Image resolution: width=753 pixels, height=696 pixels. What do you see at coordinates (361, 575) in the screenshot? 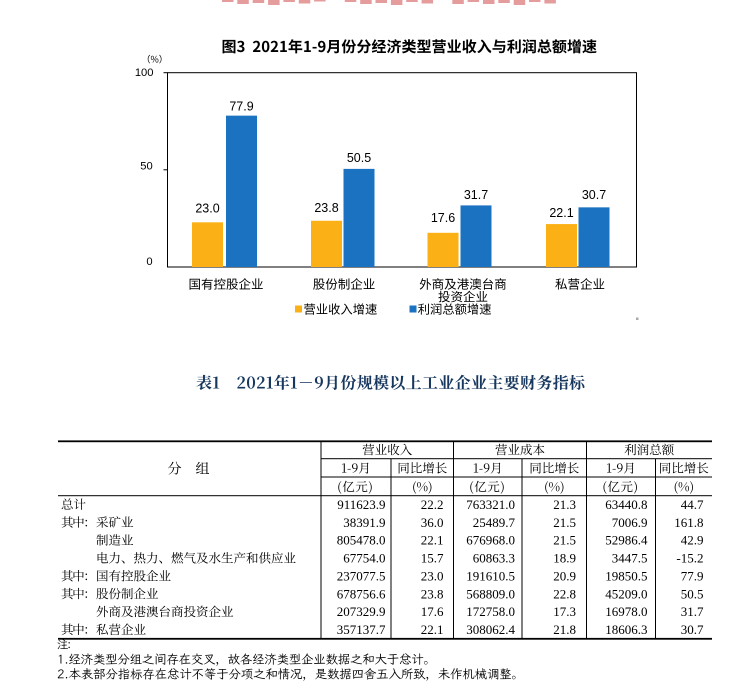
I see `svg-text: 237077.5` at bounding box center [361, 575].